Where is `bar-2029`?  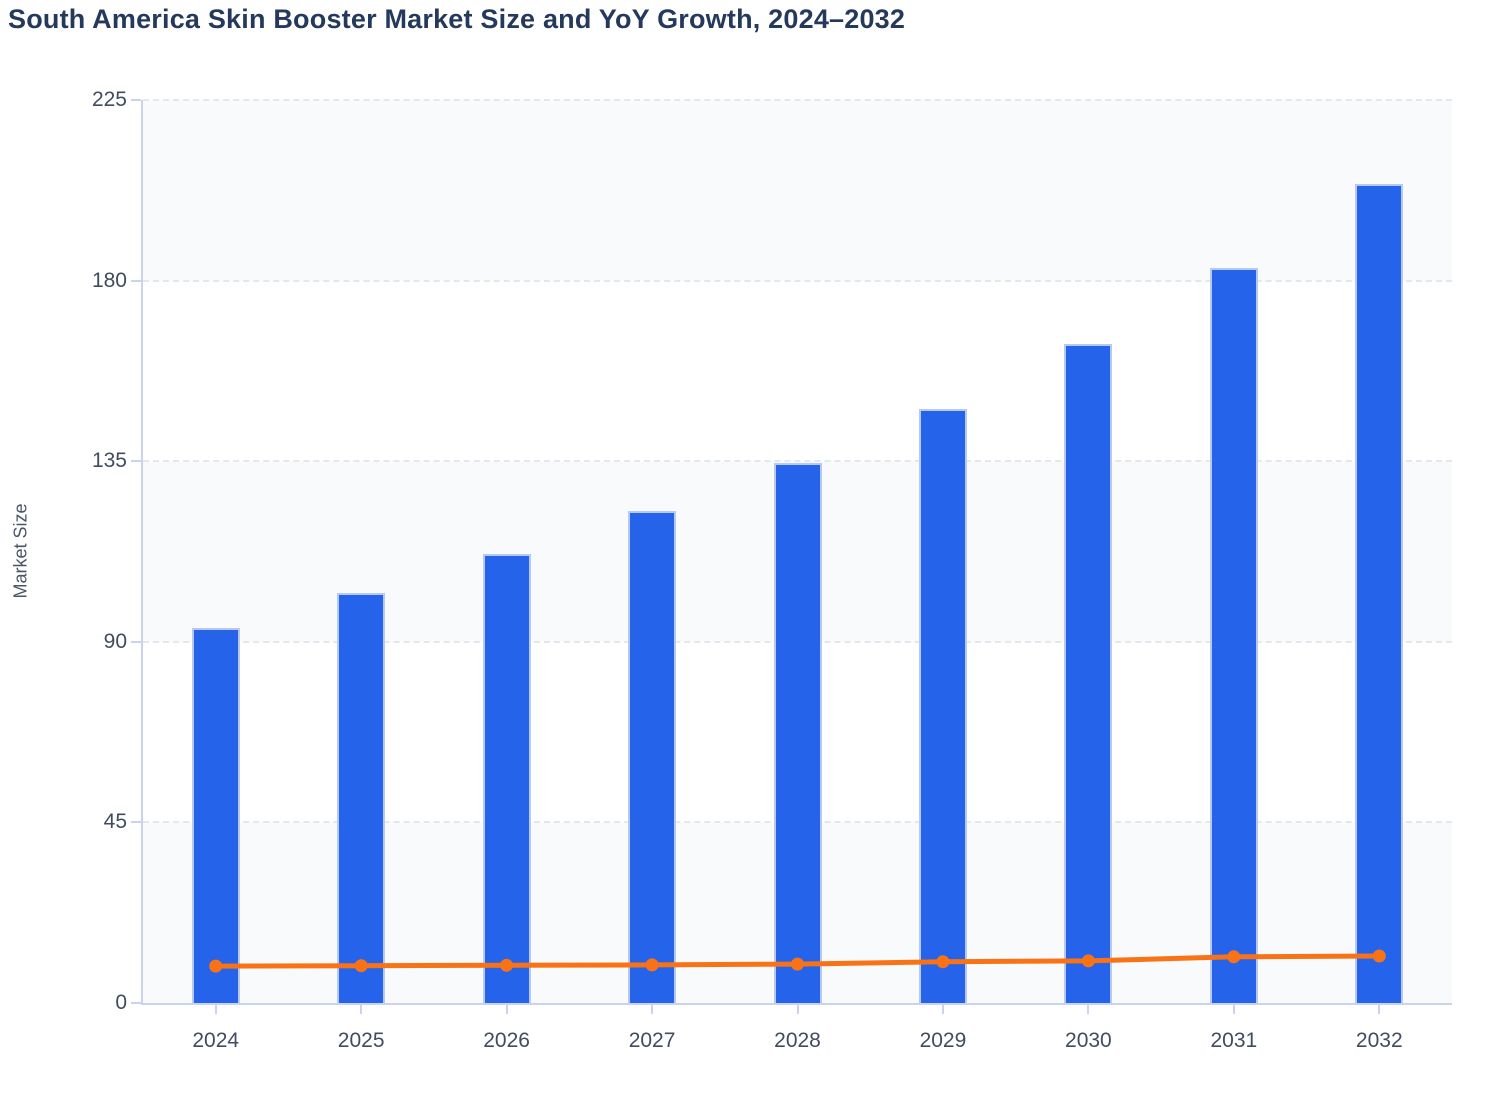
bar-2029 is located at coordinates (942, 705).